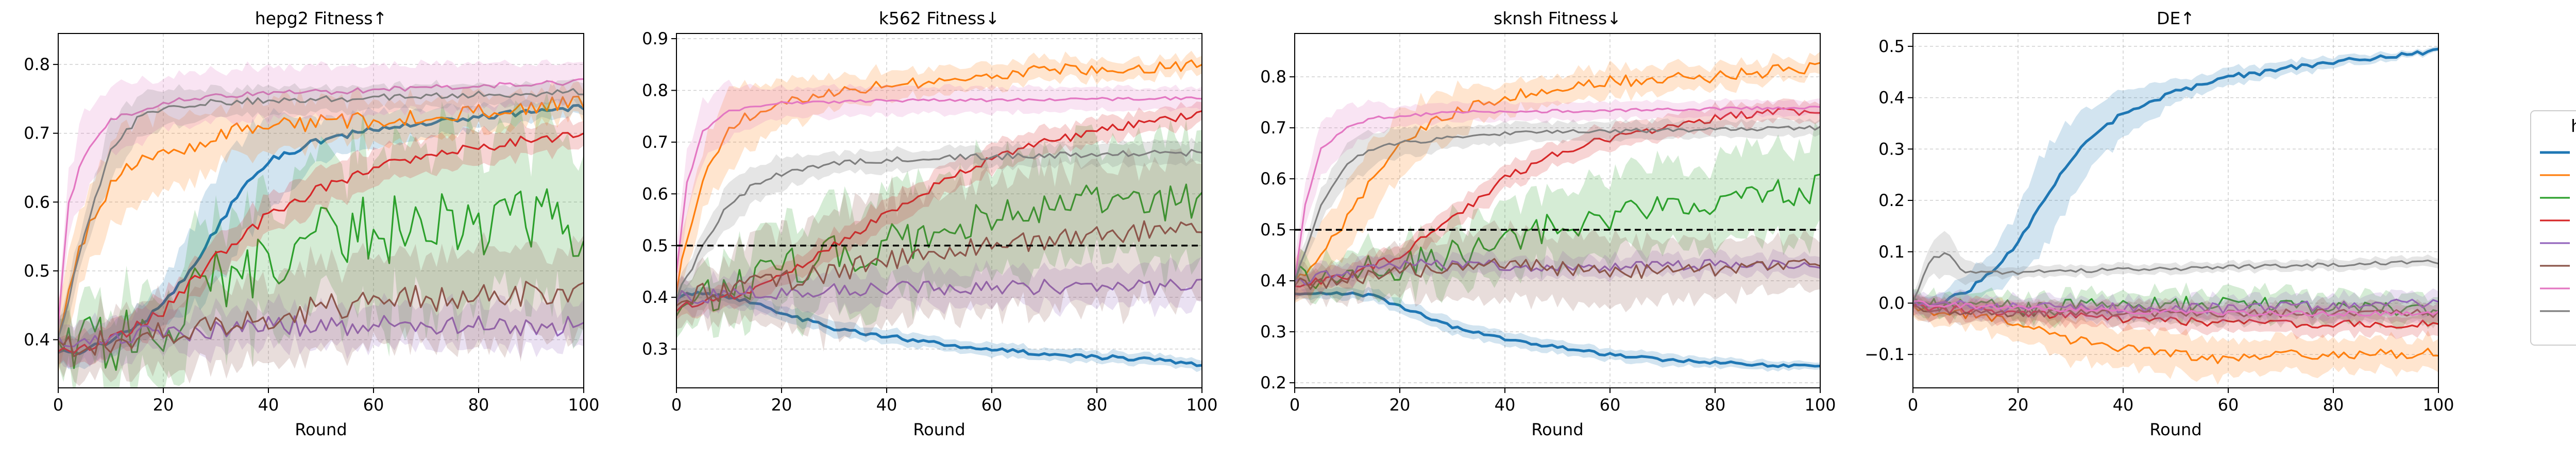 This screenshot has width=2576, height=461. What do you see at coordinates (2555, 198) in the screenshot?
I see `legend-item: BO` at bounding box center [2555, 198].